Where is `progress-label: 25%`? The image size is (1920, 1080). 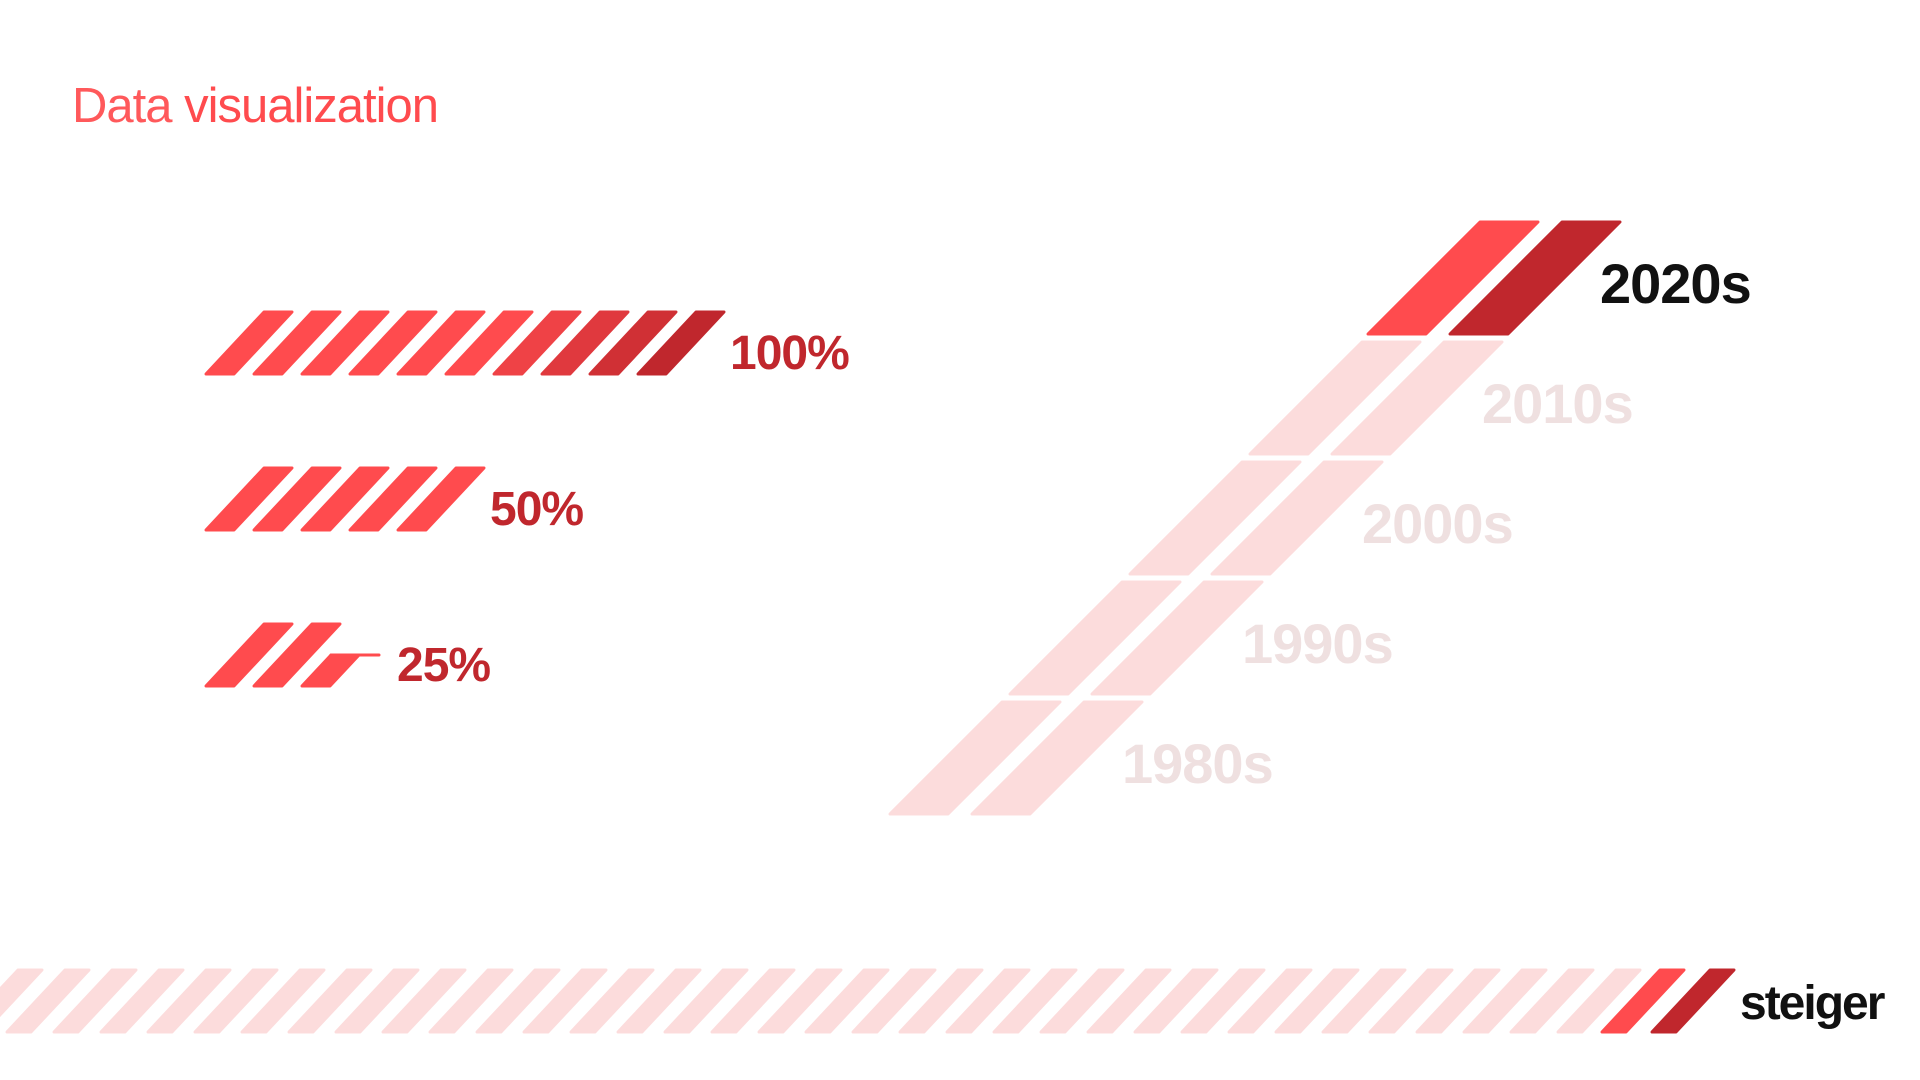
progress-label: 25% is located at coordinates (444, 665).